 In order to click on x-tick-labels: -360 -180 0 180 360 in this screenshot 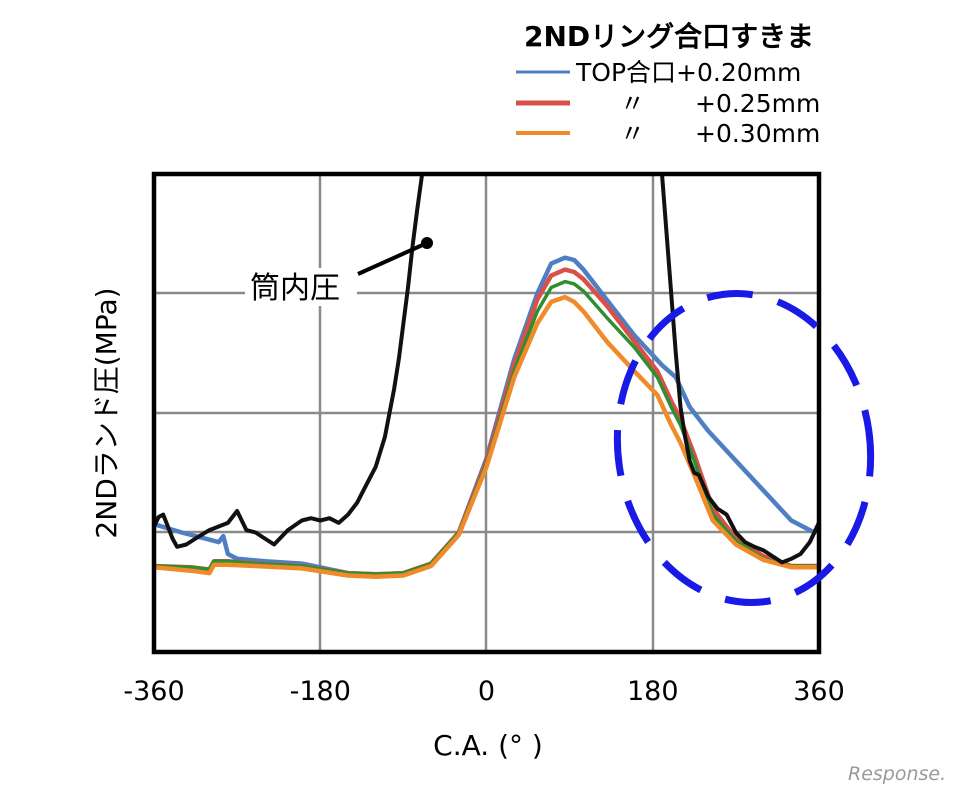, I will do `click(483, 691)`.